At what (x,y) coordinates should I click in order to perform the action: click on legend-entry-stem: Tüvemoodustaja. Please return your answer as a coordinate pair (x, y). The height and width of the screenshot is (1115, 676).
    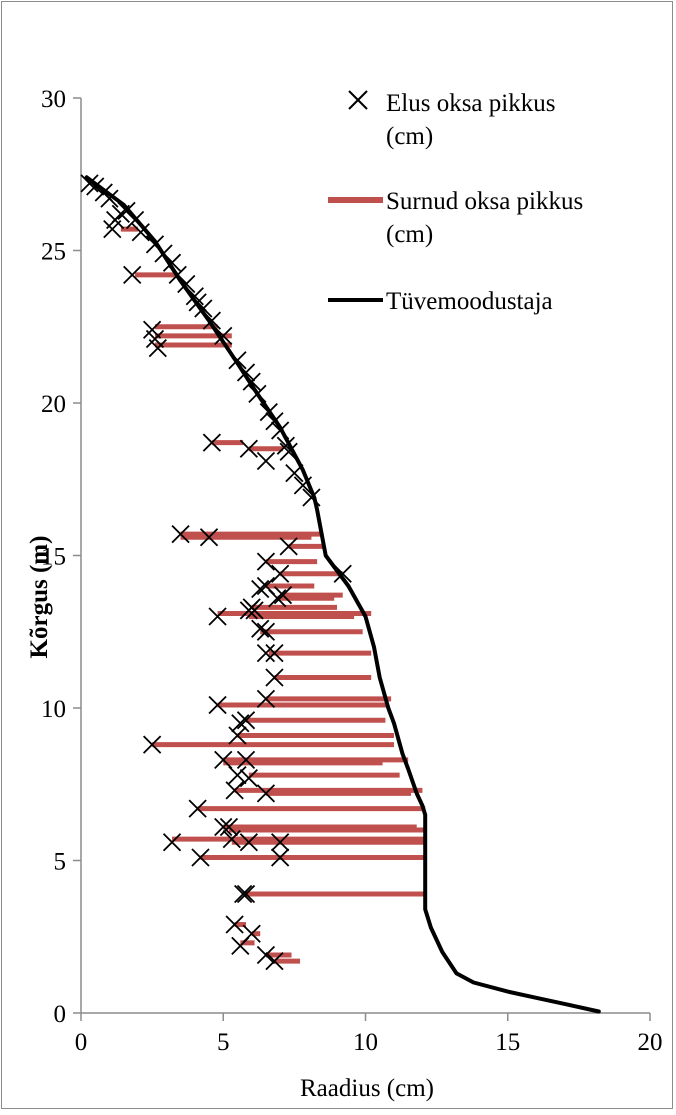
    Looking at the image, I should click on (440, 301).